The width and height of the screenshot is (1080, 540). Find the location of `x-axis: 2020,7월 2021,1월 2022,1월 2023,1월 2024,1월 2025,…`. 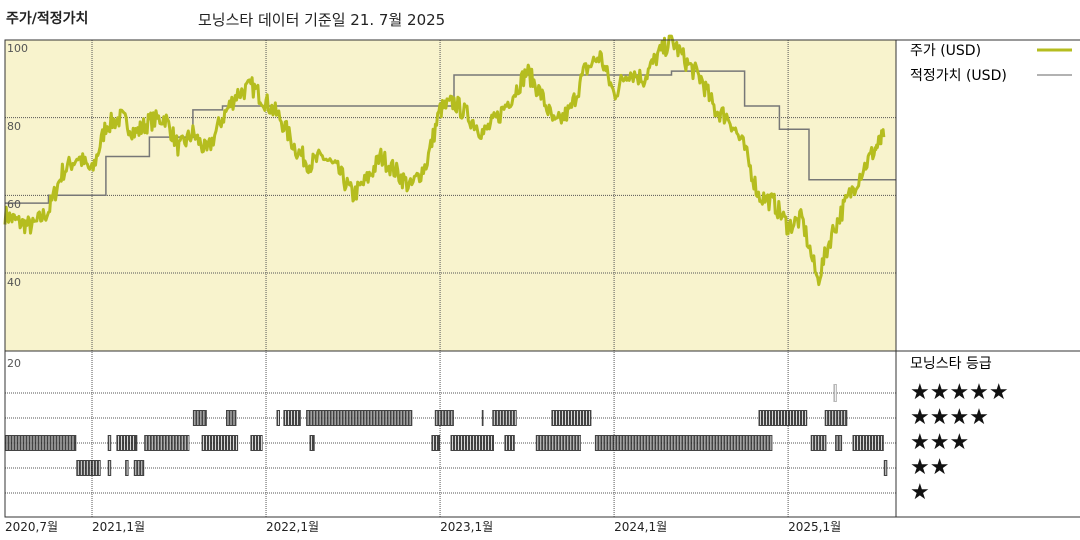

x-axis: 2020,7월 2021,1월 2022,1월 2023,1월 2024,1월 2025,… is located at coordinates (423, 527).